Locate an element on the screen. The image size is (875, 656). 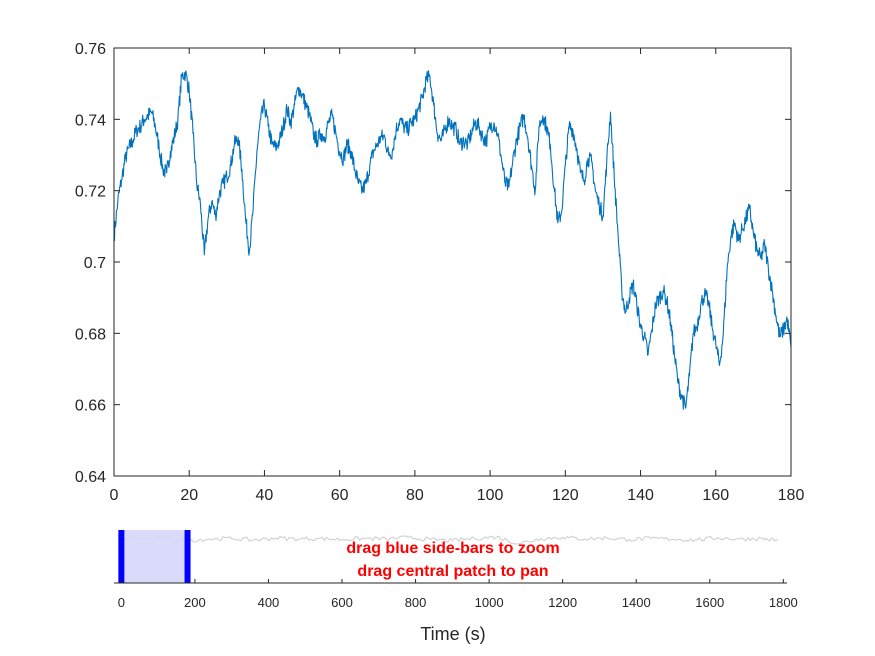
x-tick-label: 180 is located at coordinates (791, 495).